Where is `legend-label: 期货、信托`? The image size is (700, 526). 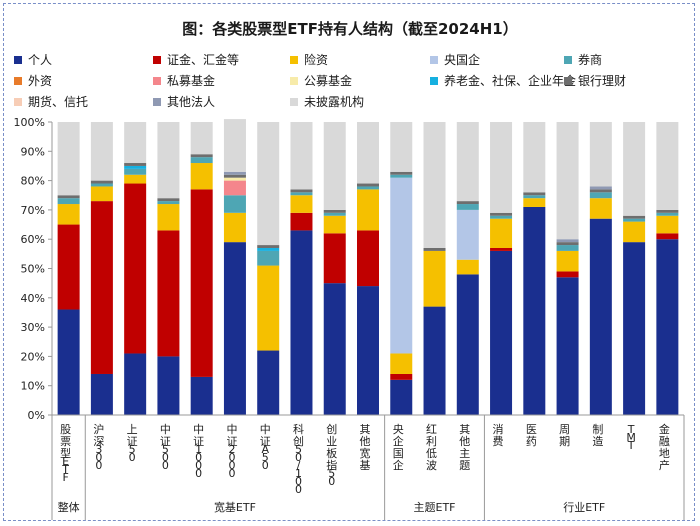 legend-label: 期货、信托 is located at coordinates (58, 102).